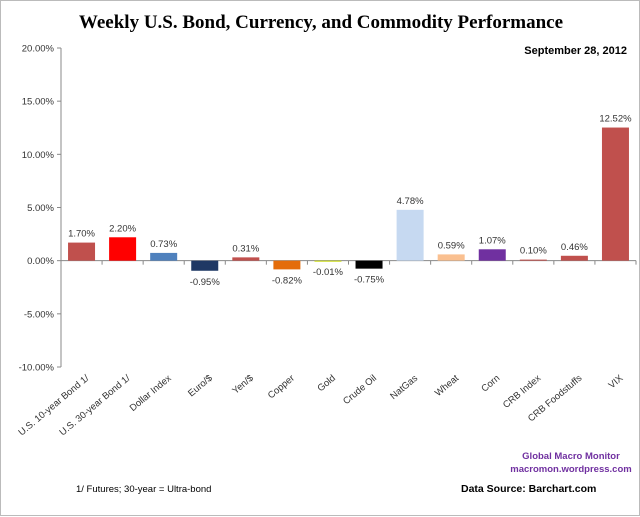 Image resolution: width=640 pixels, height=517 pixels. I want to click on x-tick-label: Yen/$, so click(243, 384).